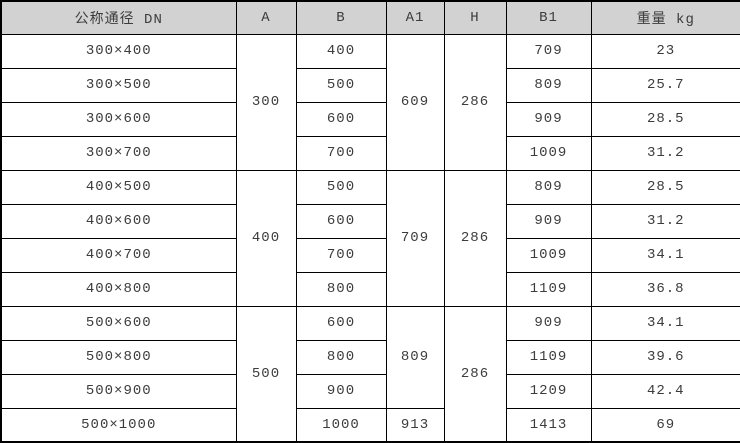  I want to click on weight-cell: 39.6, so click(665, 357).